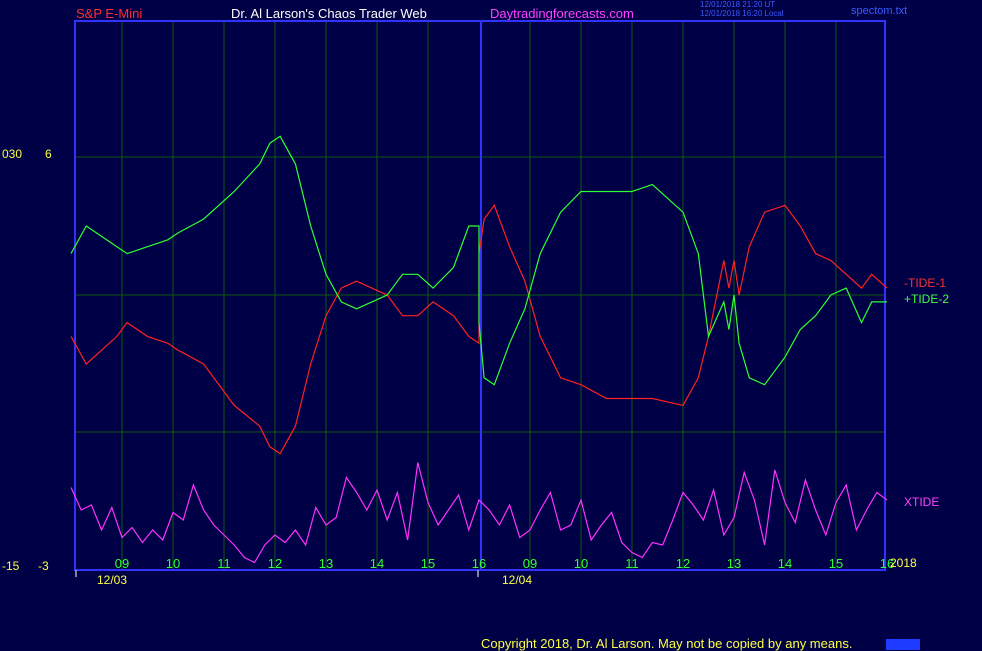 The image size is (982, 651). Describe the element at coordinates (562, 13) in the screenshot. I see `site-link: Daytradingforecasts.com` at that location.